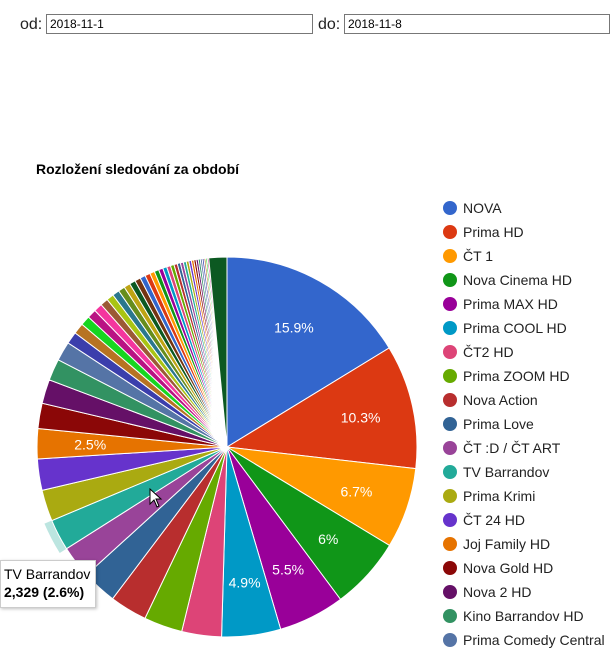 The width and height of the screenshot is (616, 652). What do you see at coordinates (450, 640) in the screenshot?
I see `legend-swatch-prima-comedy-central` at bounding box center [450, 640].